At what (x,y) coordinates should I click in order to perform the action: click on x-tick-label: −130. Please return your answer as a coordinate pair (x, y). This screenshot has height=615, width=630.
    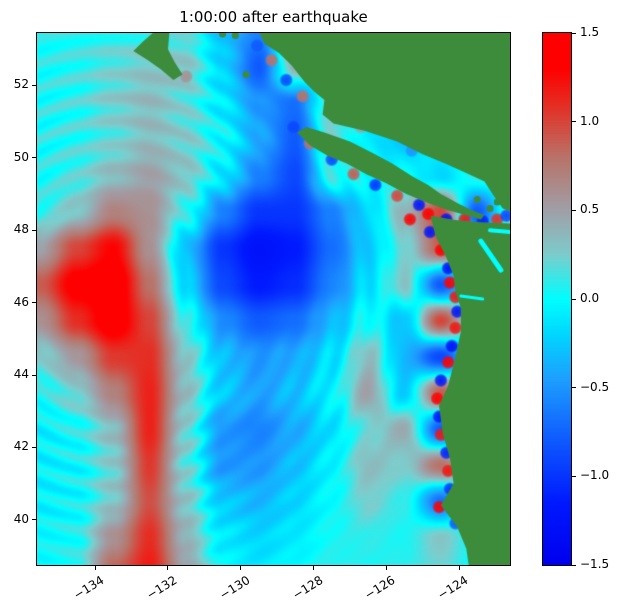
    Looking at the image, I should click on (234, 588).